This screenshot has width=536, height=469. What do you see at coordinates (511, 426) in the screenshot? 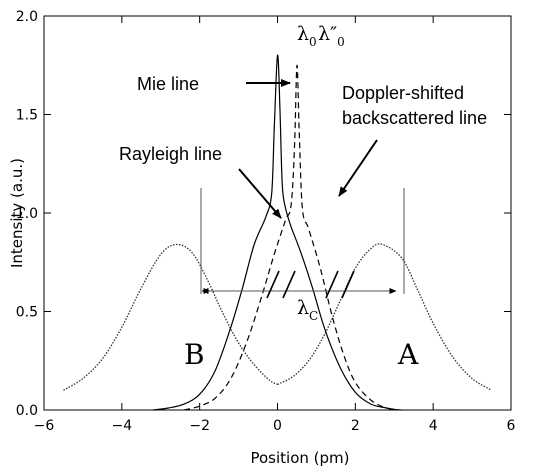
I see `x-tick-label: 6` at bounding box center [511, 426].